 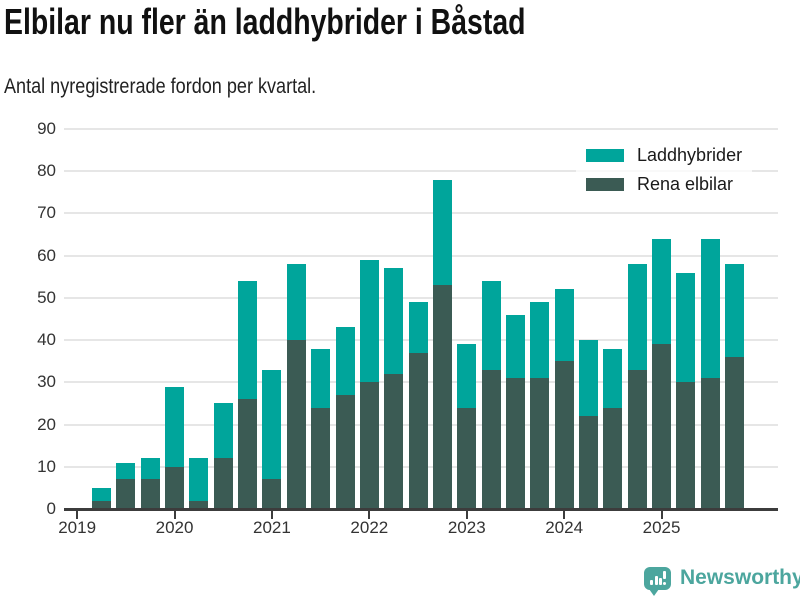 What do you see at coordinates (46, 255) in the screenshot?
I see `y-axis-tick-label: 60` at bounding box center [46, 255].